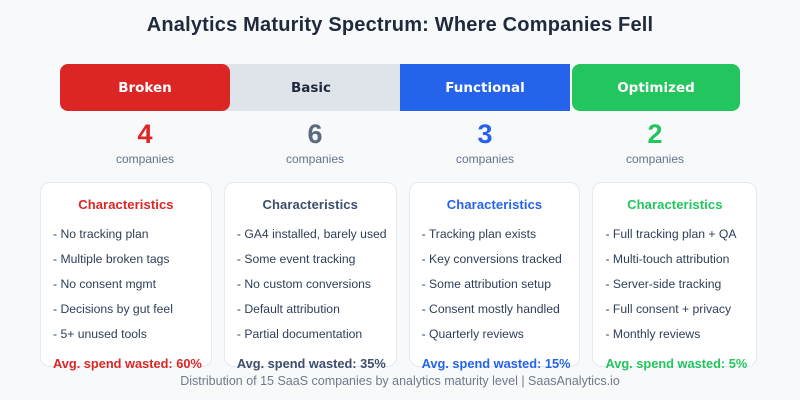 This screenshot has width=800, height=400. Describe the element at coordinates (479, 234) in the screenshot. I see `characteristic-item: - Tracking plan exists` at that location.